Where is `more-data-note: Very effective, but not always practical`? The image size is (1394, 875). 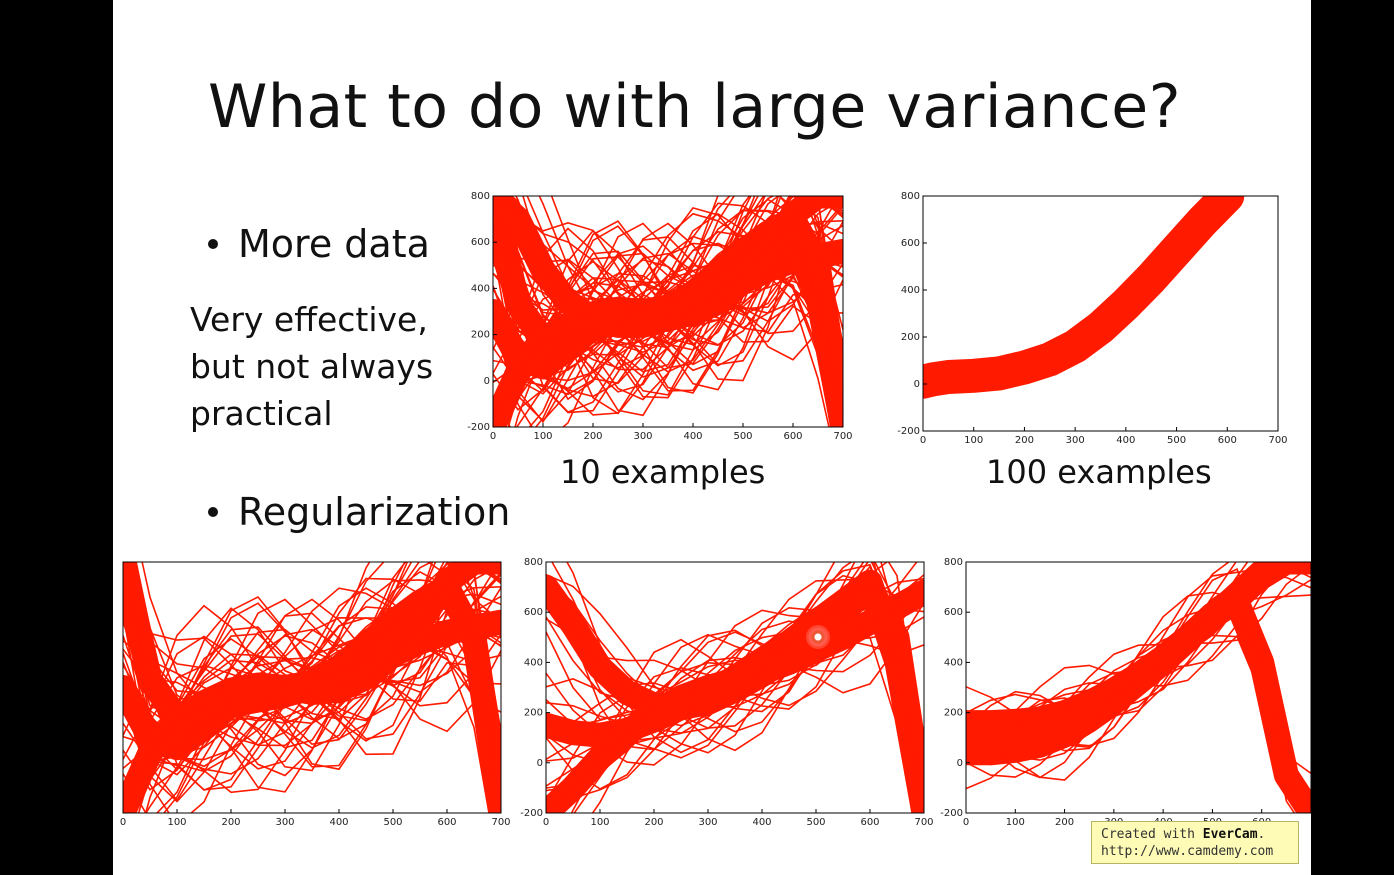 more-data-note: Very effective, but not always practical is located at coordinates (311, 366).